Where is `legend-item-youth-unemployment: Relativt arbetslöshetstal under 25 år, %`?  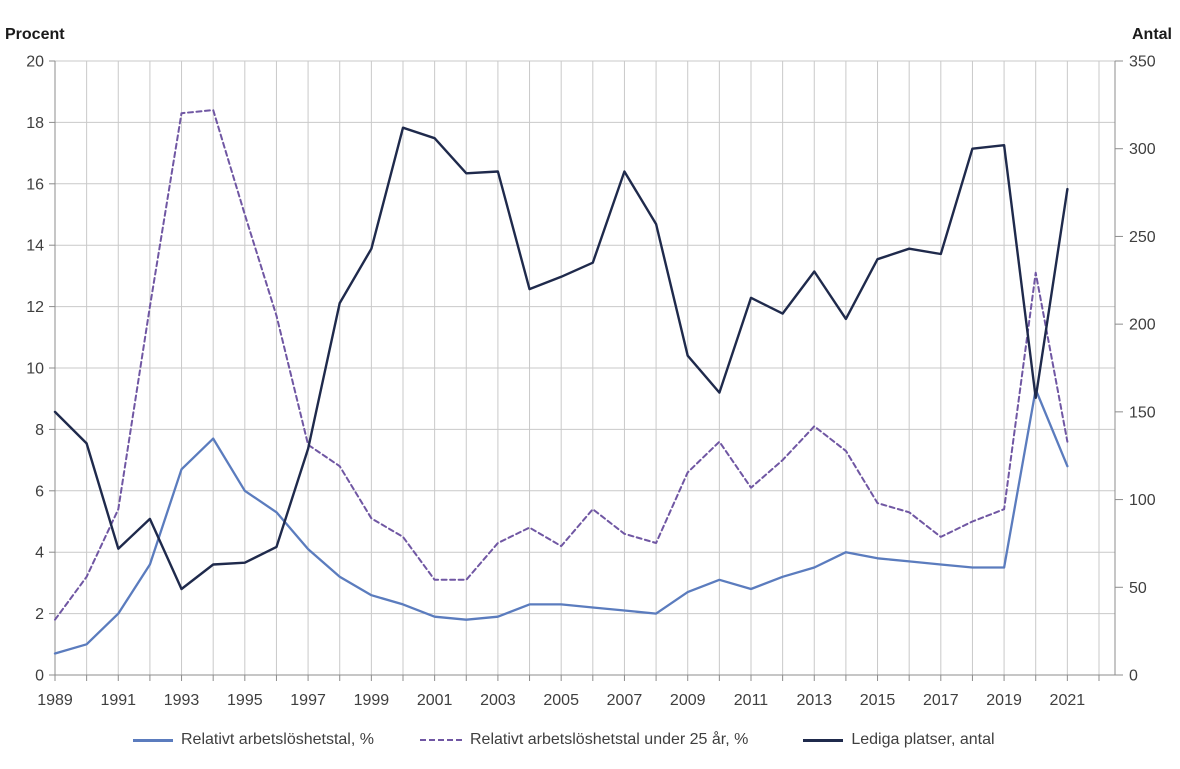 legend-item-youth-unemployment: Relativt arbetslöshetstal under 25 år, % is located at coordinates (584, 740).